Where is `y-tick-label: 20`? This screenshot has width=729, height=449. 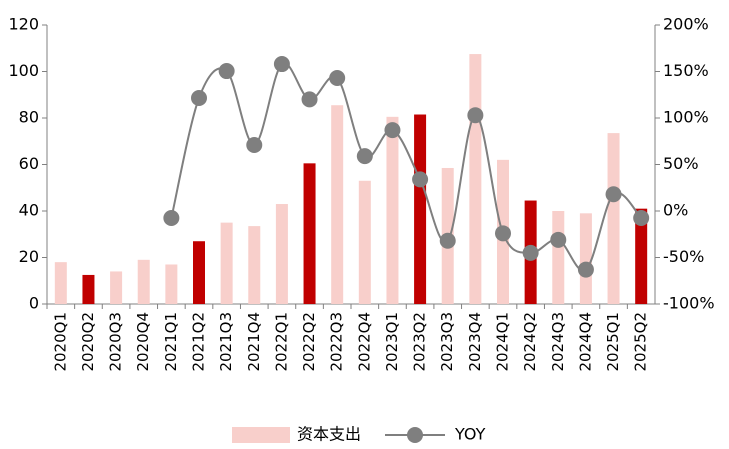 y-tick-label: 20 is located at coordinates (29, 256).